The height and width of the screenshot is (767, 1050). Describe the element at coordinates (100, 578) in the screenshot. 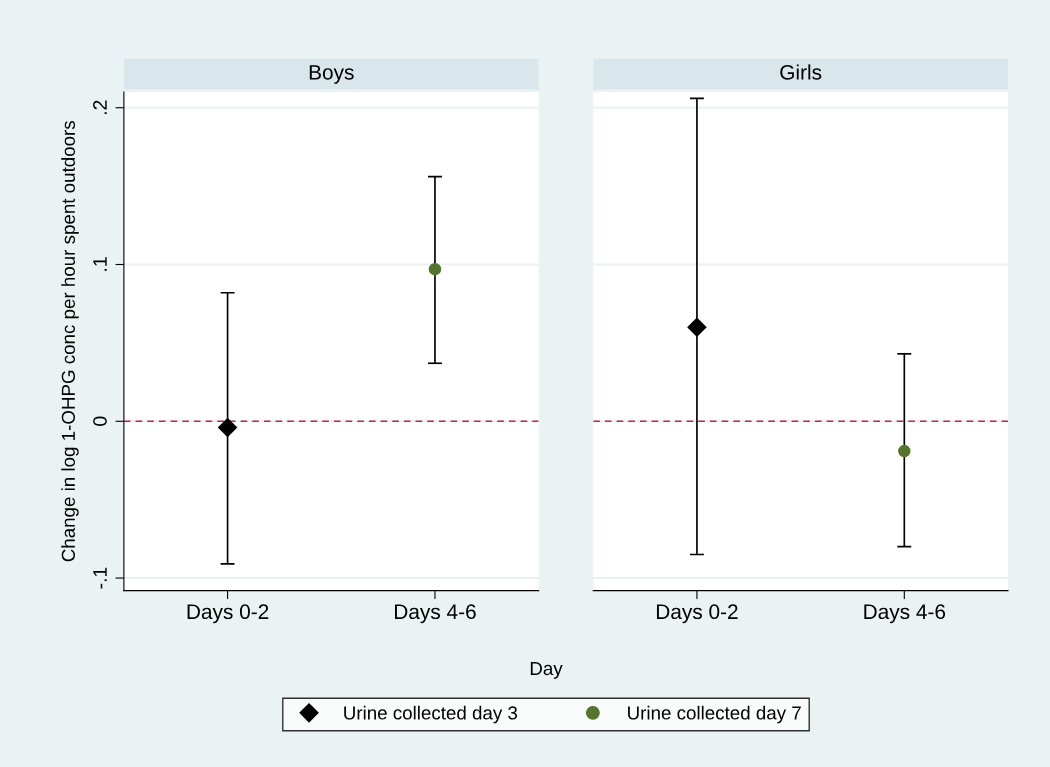

I see `y-tick-label: -.1` at that location.